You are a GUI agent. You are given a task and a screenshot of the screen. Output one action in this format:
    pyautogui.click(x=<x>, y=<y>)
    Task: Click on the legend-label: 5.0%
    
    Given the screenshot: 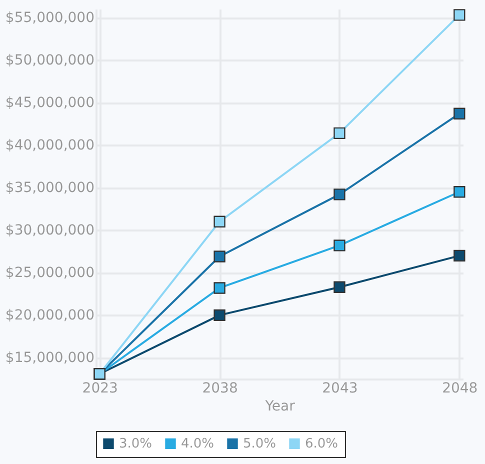 What is the action you would take?
    pyautogui.click(x=259, y=444)
    